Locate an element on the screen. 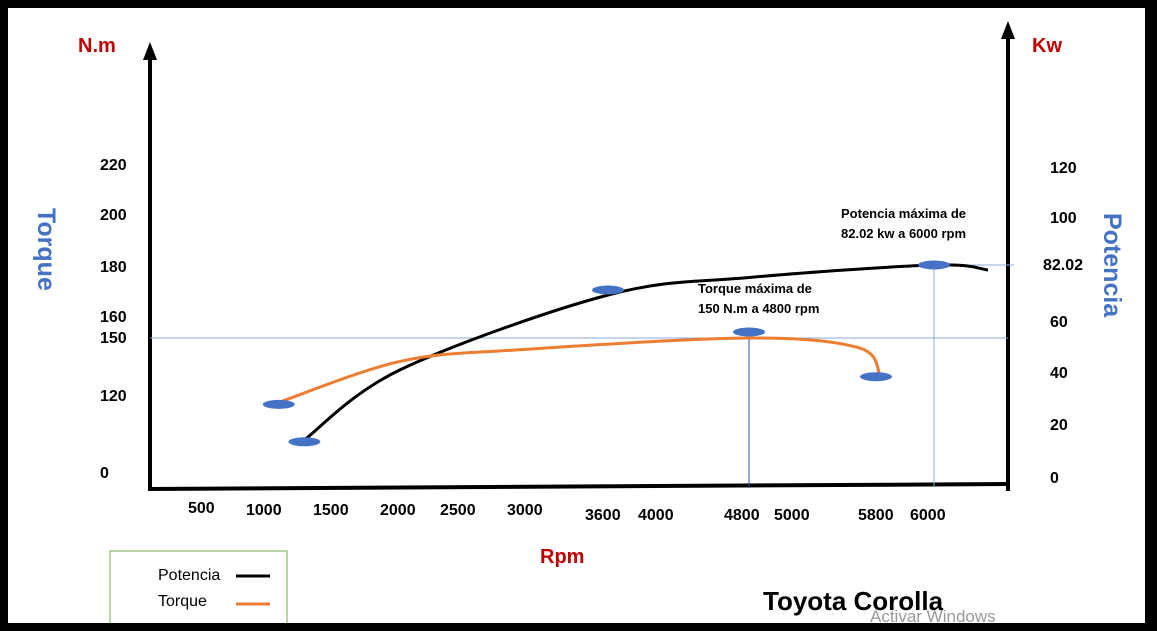 This screenshot has width=1157, height=631. legend-label-torque: Torque is located at coordinates (182, 601).